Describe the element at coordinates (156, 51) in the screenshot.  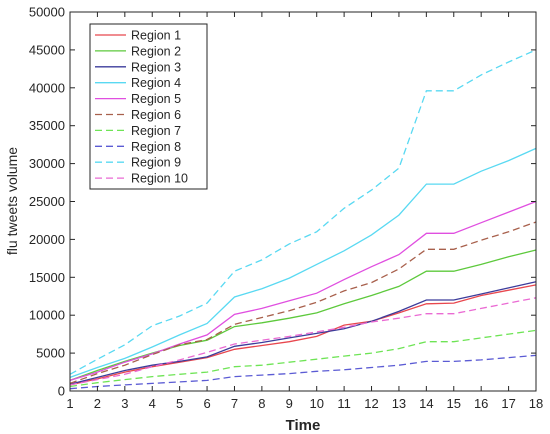
I see `legend-label: Region 2` at that location.